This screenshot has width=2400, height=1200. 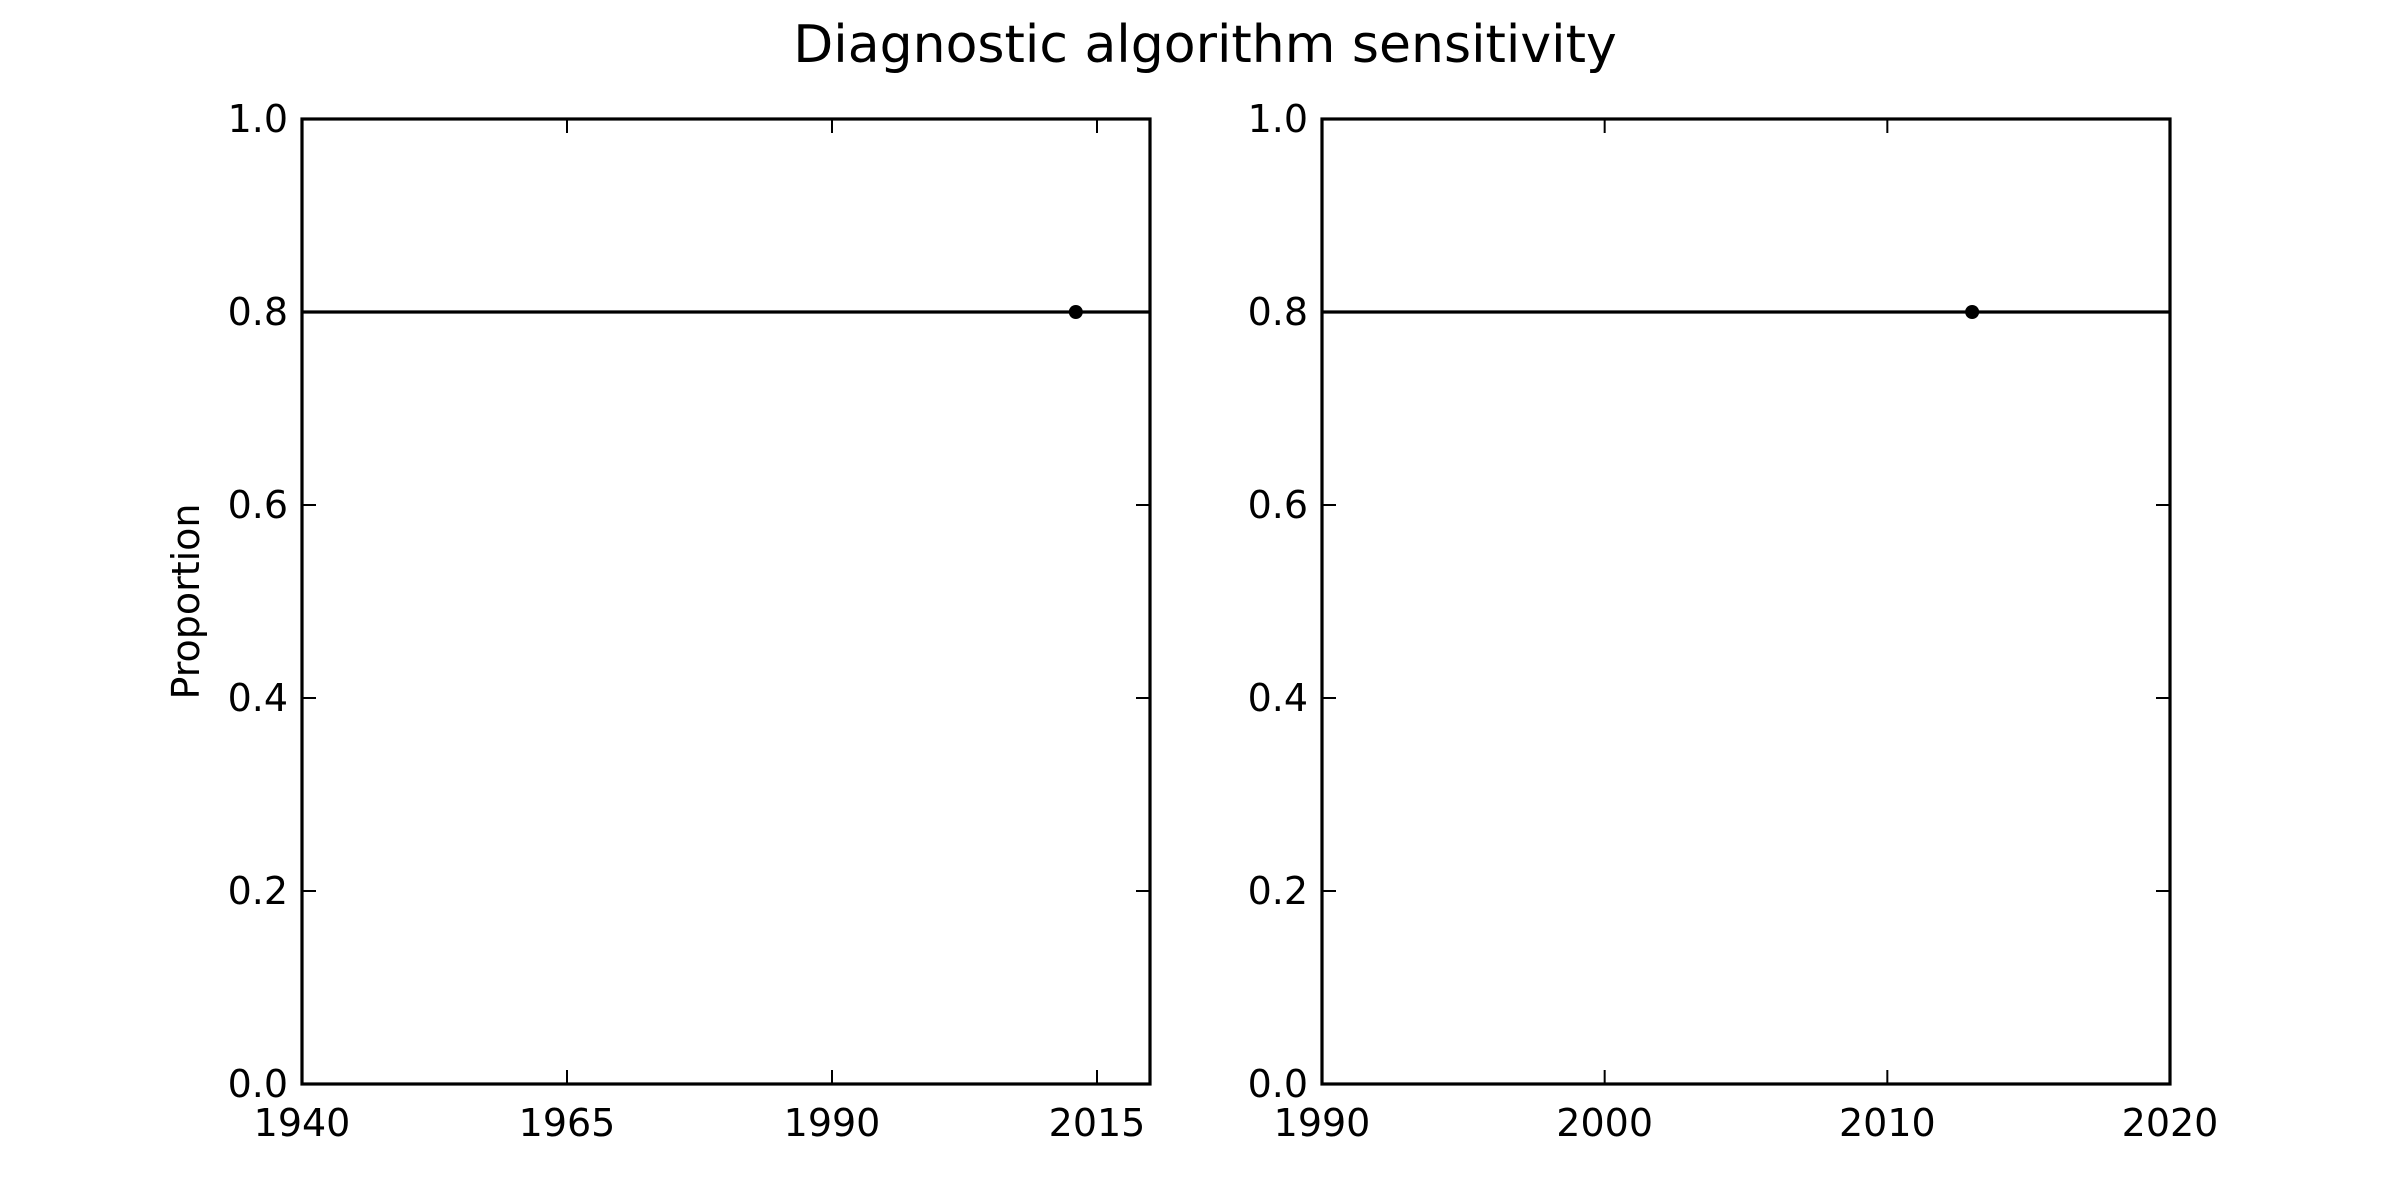 I want to click on x-tick-label: 1940, so click(x=302, y=1123).